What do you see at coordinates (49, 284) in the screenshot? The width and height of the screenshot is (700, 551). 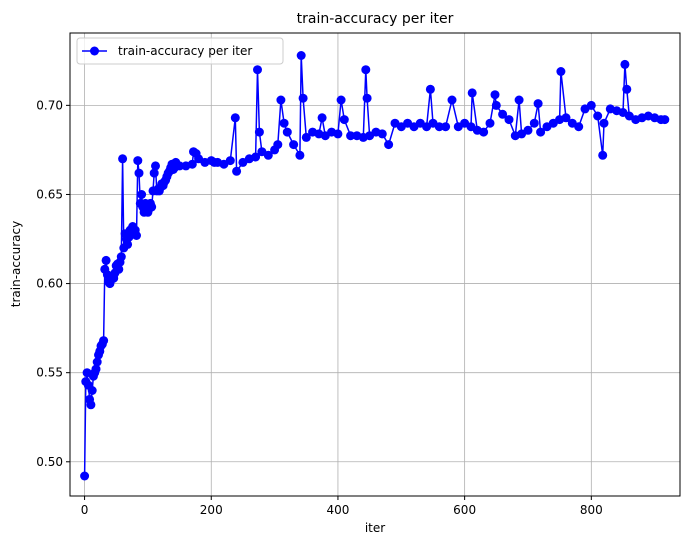 I see `y-tick-label: 0.60` at bounding box center [49, 284].